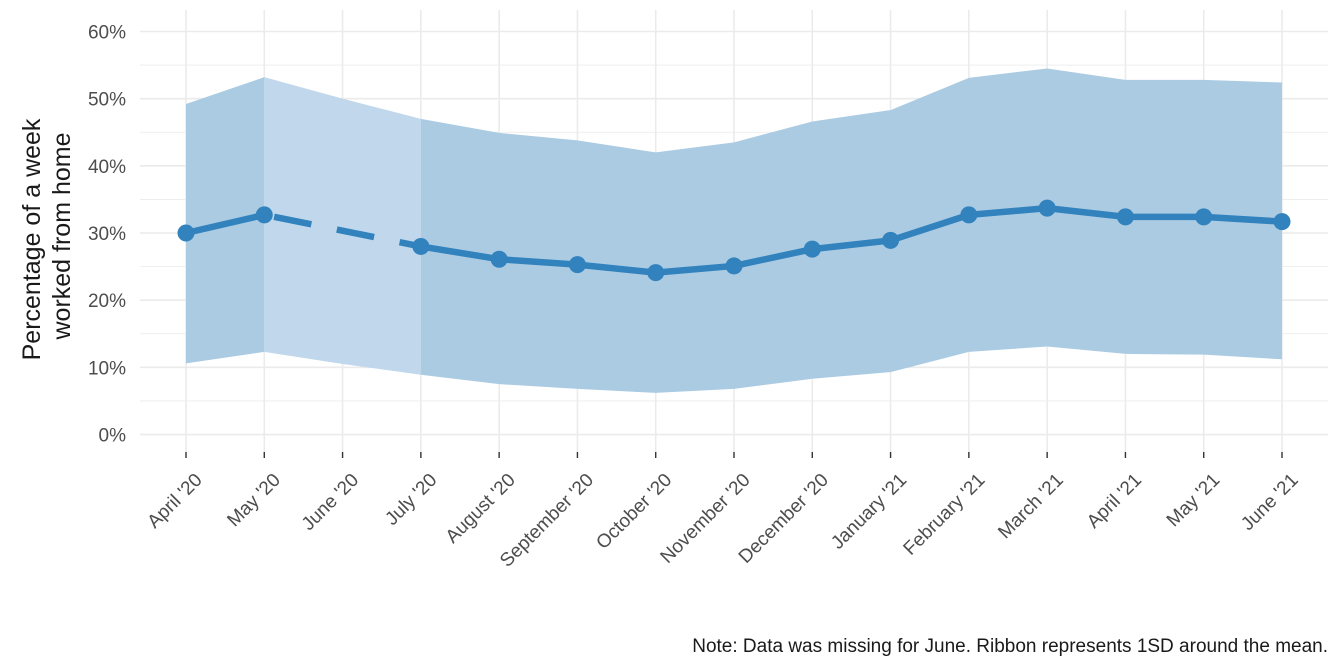  Describe the element at coordinates (253, 500) in the screenshot. I see `x-tick-label: May '20` at that location.